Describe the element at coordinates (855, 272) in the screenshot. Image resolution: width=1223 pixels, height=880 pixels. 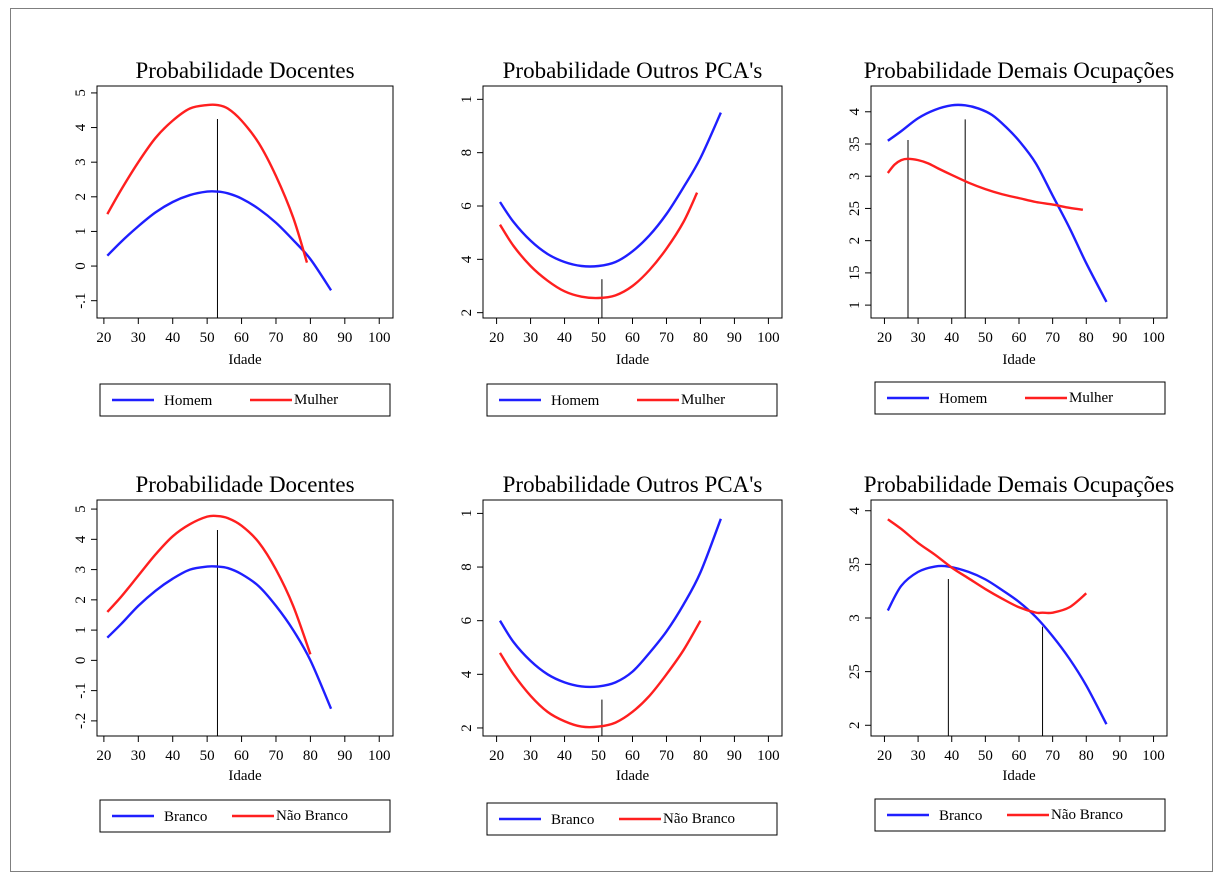
I see `y-tick-label: 15` at that location.